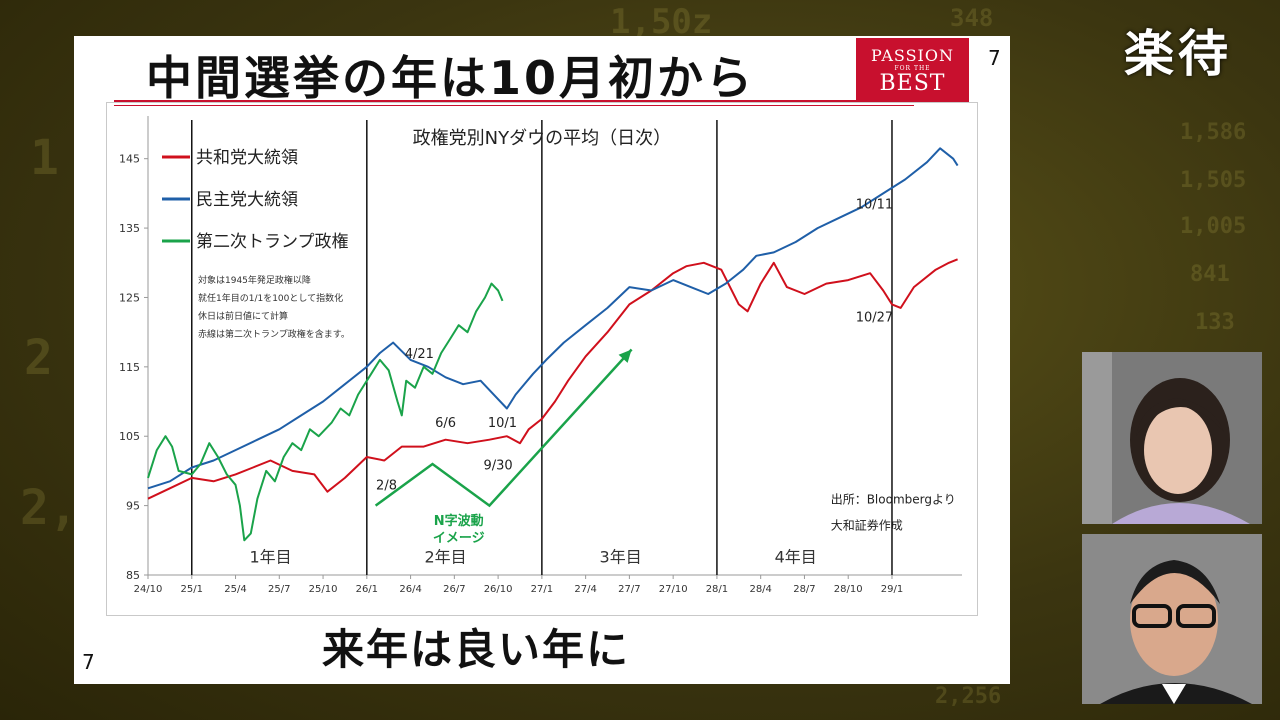 This screenshot has width=1280, height=720. I want to click on x-tick-label: 27/4, so click(585, 589).